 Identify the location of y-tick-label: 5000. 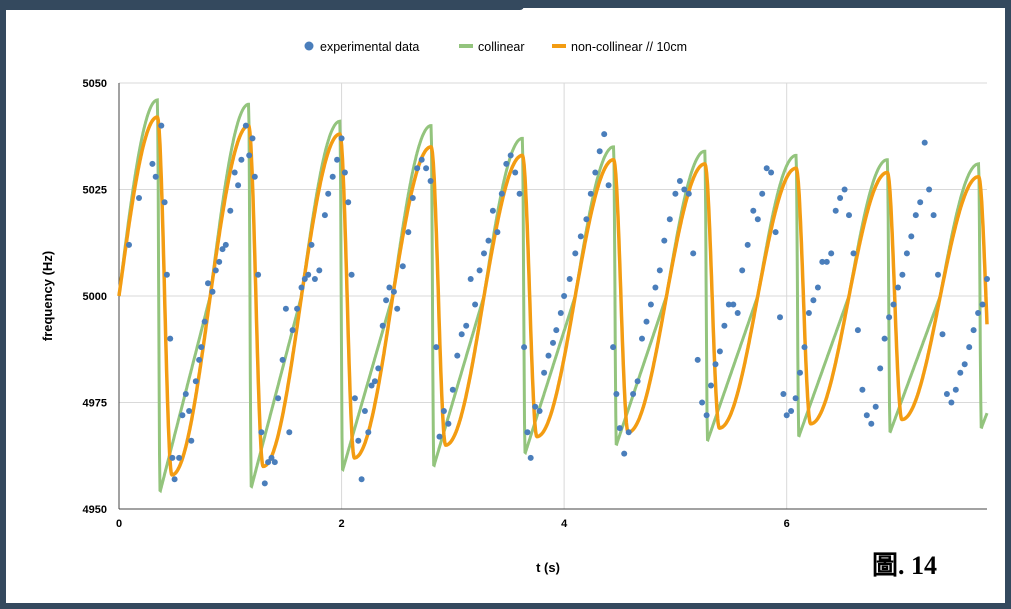
(95, 297).